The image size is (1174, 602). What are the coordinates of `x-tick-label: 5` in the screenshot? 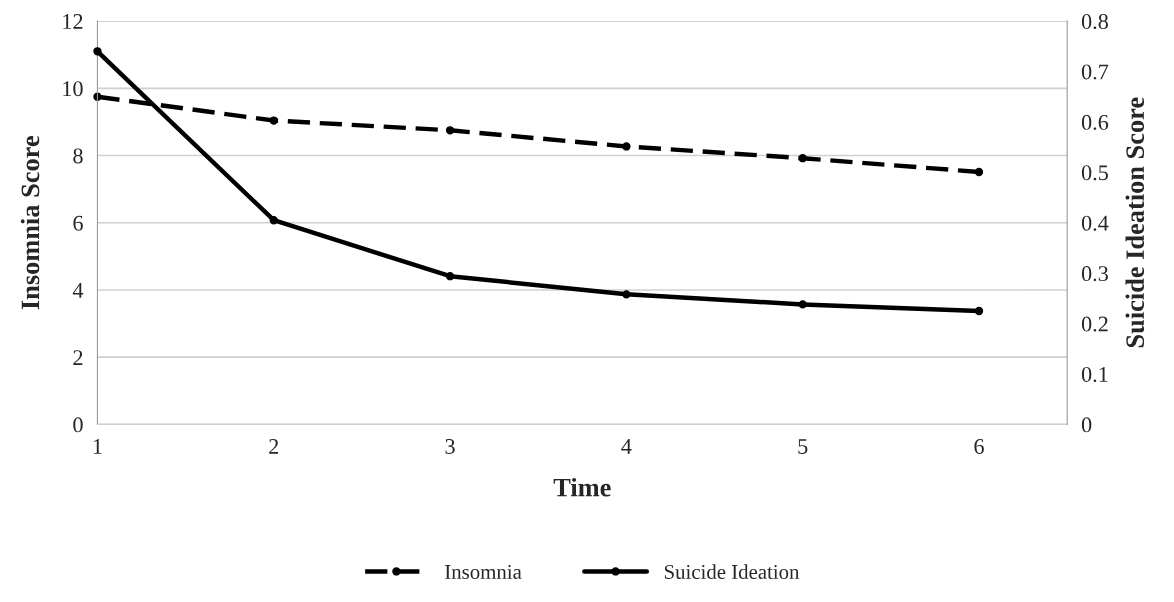 It's located at (803, 446).